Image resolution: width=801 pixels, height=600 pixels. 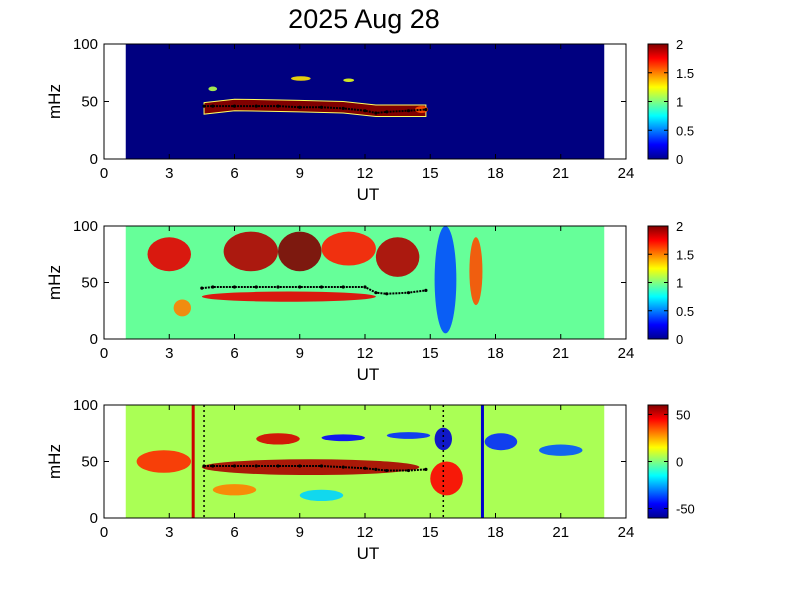 What do you see at coordinates (683, 414) in the screenshot?
I see `colorbar-tick-label: 50` at bounding box center [683, 414].